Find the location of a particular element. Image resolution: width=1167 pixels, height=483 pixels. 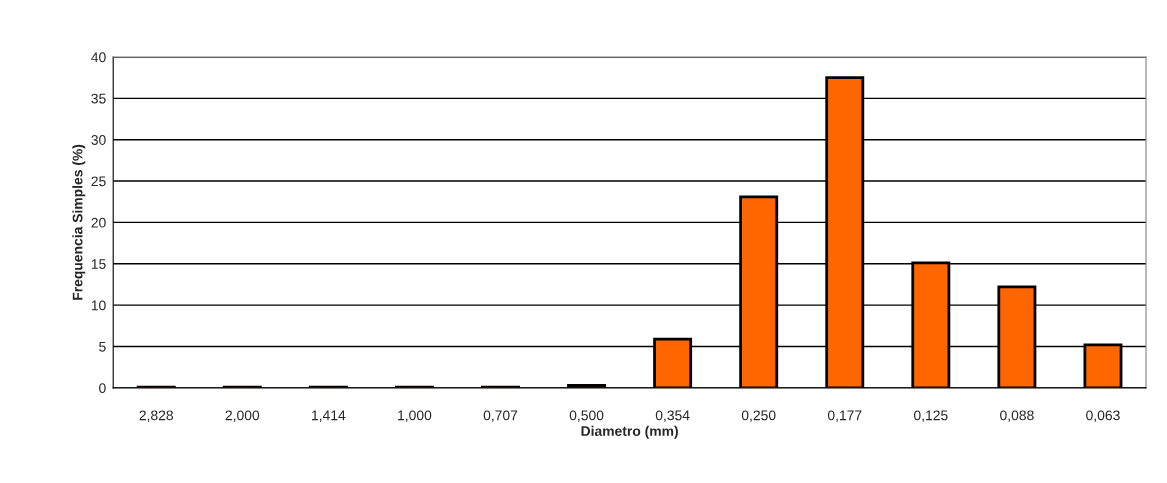

x-tick-label: 0,088 is located at coordinates (1017, 416).